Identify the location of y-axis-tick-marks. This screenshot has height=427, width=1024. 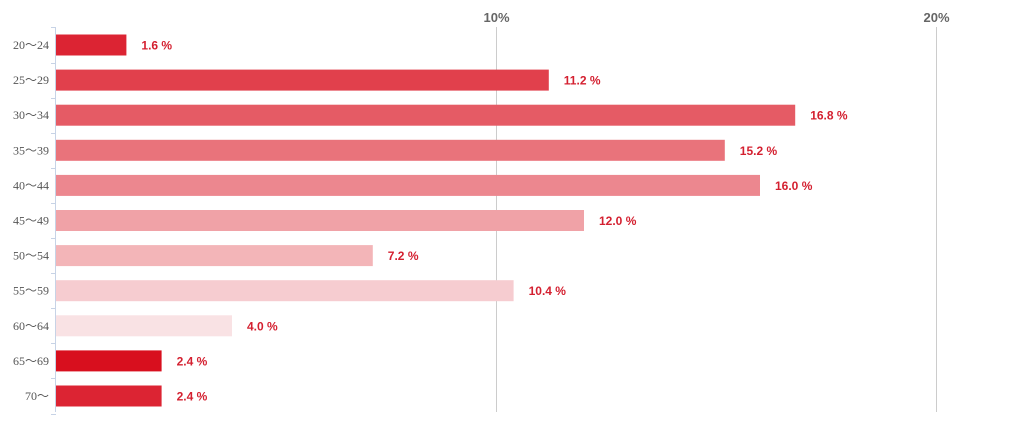
(53, 221).